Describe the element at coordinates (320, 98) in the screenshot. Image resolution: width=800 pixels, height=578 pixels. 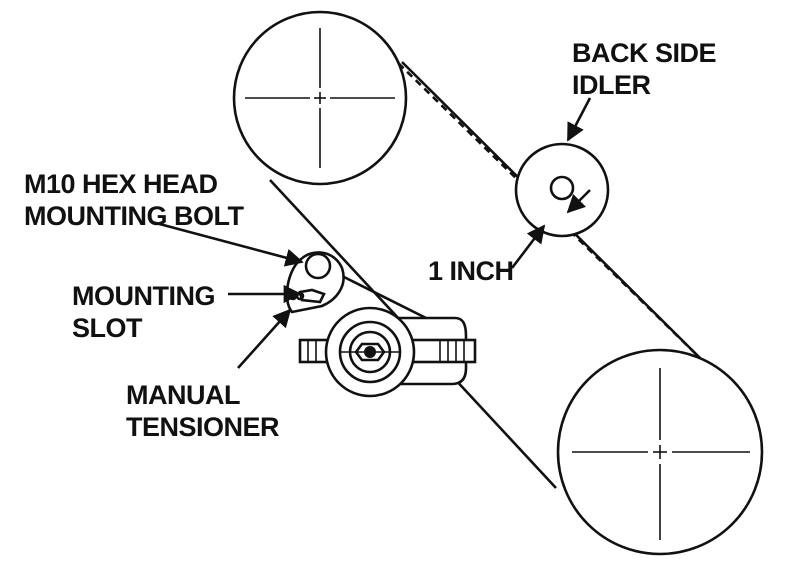
I see `top-pulley` at that location.